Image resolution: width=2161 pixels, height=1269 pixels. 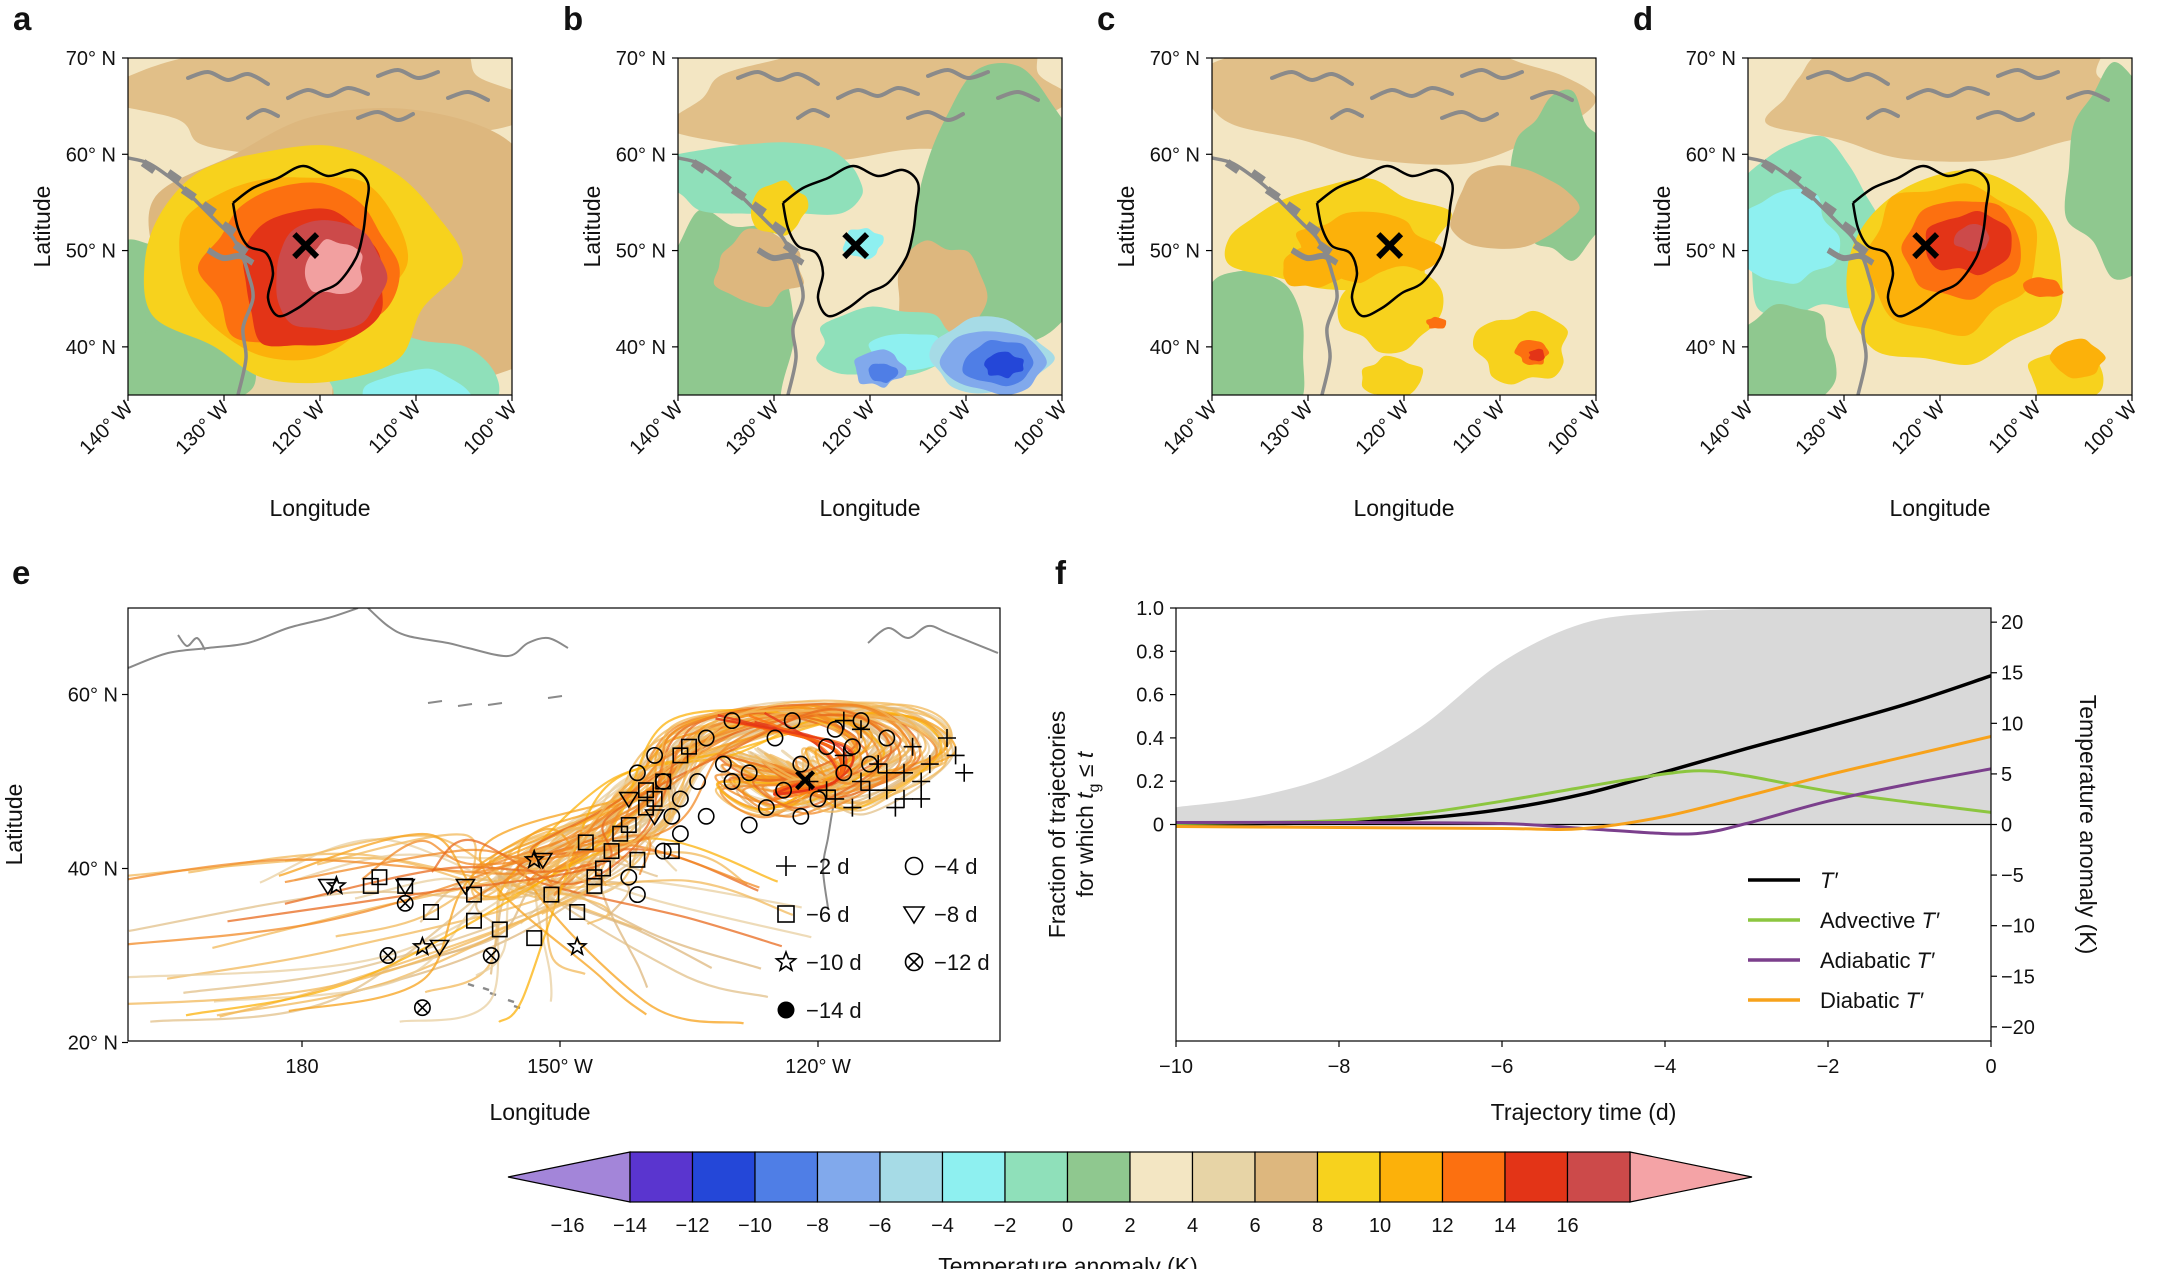 I want to click on label-text: for which, so click(x=1085, y=848).